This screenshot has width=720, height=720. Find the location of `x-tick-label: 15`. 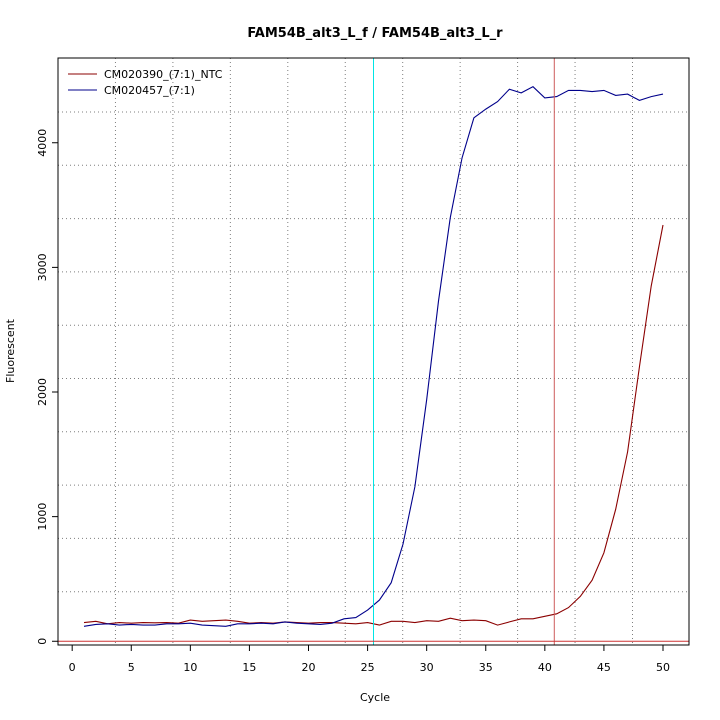

x-tick-label: 15 is located at coordinates (249, 667).